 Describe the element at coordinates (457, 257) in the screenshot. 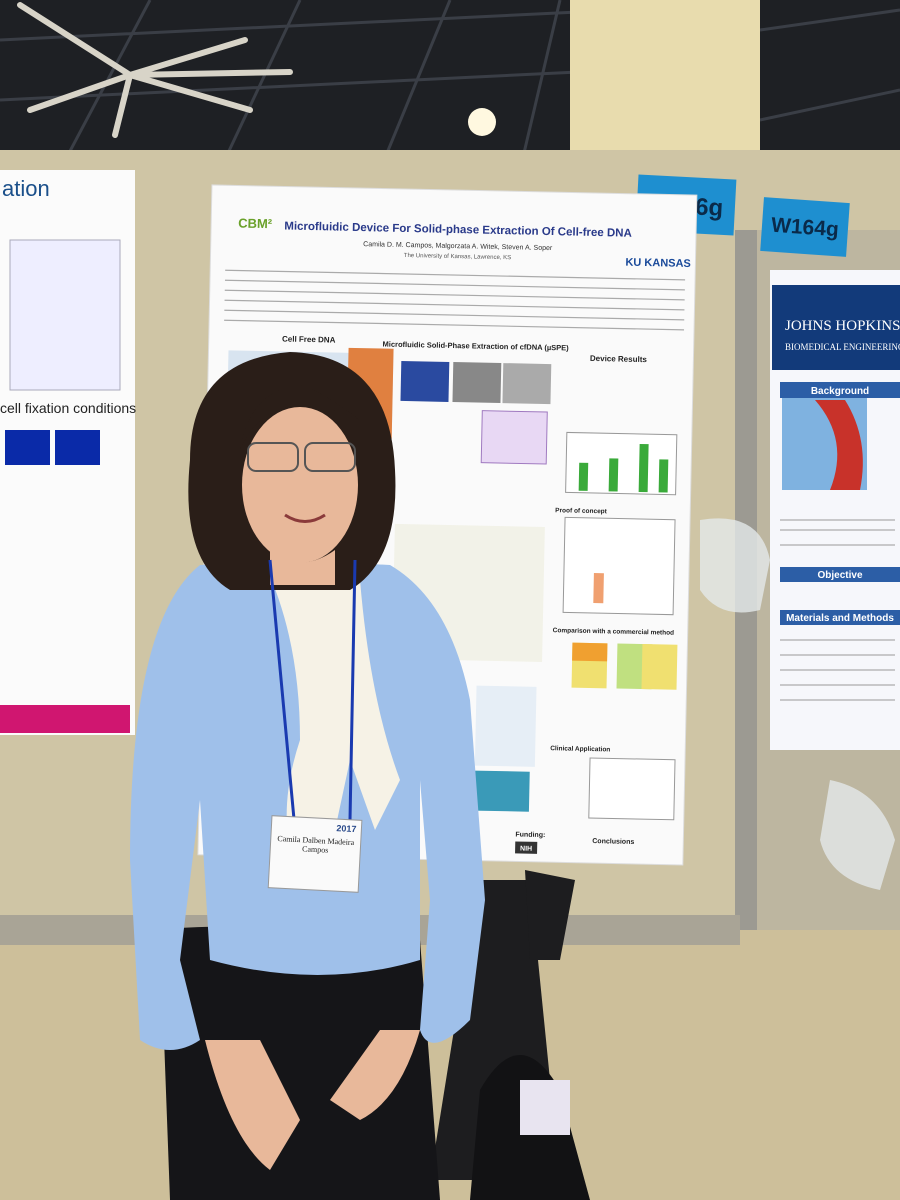

I see `poster-affiliation: The University of Kansas, Lawrence, KS` at that location.